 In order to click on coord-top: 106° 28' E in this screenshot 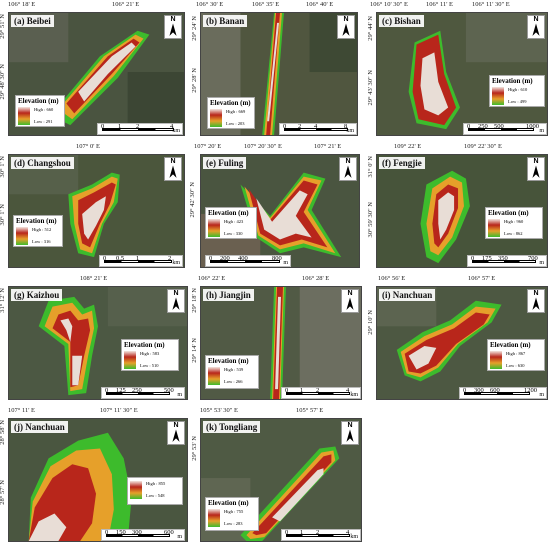, I will do `click(316, 278)`.